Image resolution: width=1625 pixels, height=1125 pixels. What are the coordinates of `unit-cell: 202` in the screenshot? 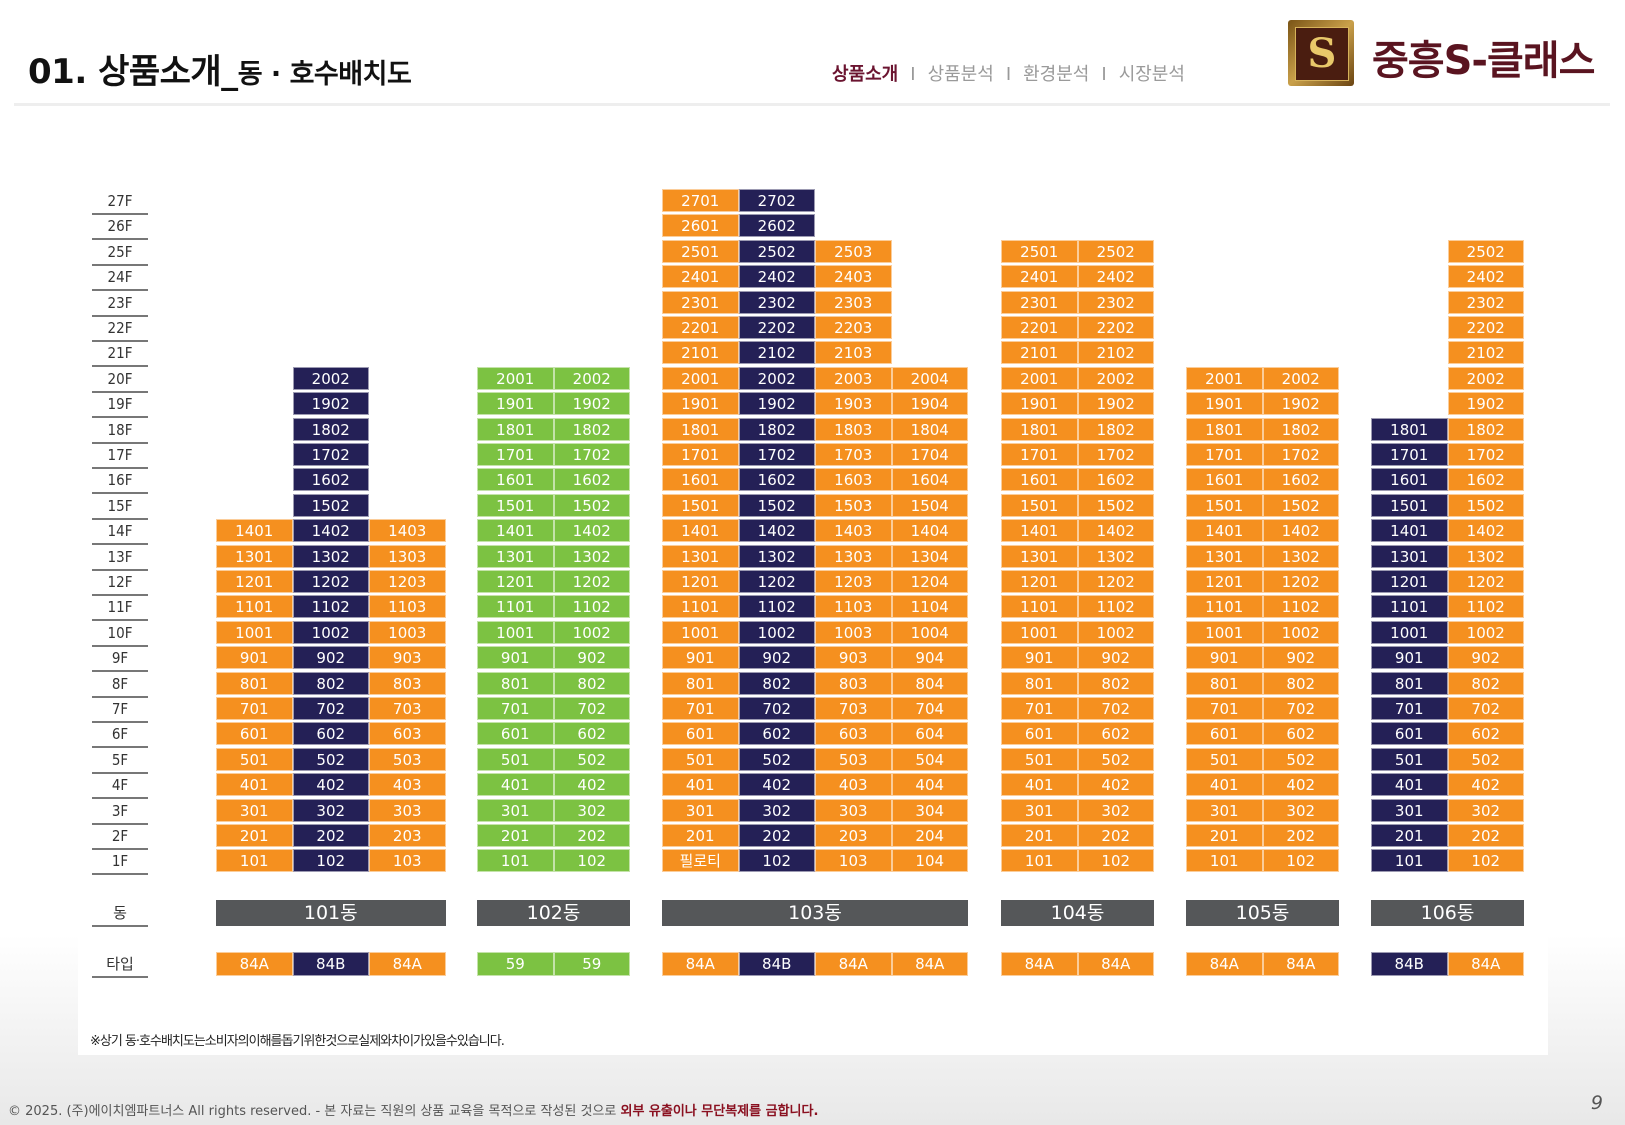 It's located at (776, 835).